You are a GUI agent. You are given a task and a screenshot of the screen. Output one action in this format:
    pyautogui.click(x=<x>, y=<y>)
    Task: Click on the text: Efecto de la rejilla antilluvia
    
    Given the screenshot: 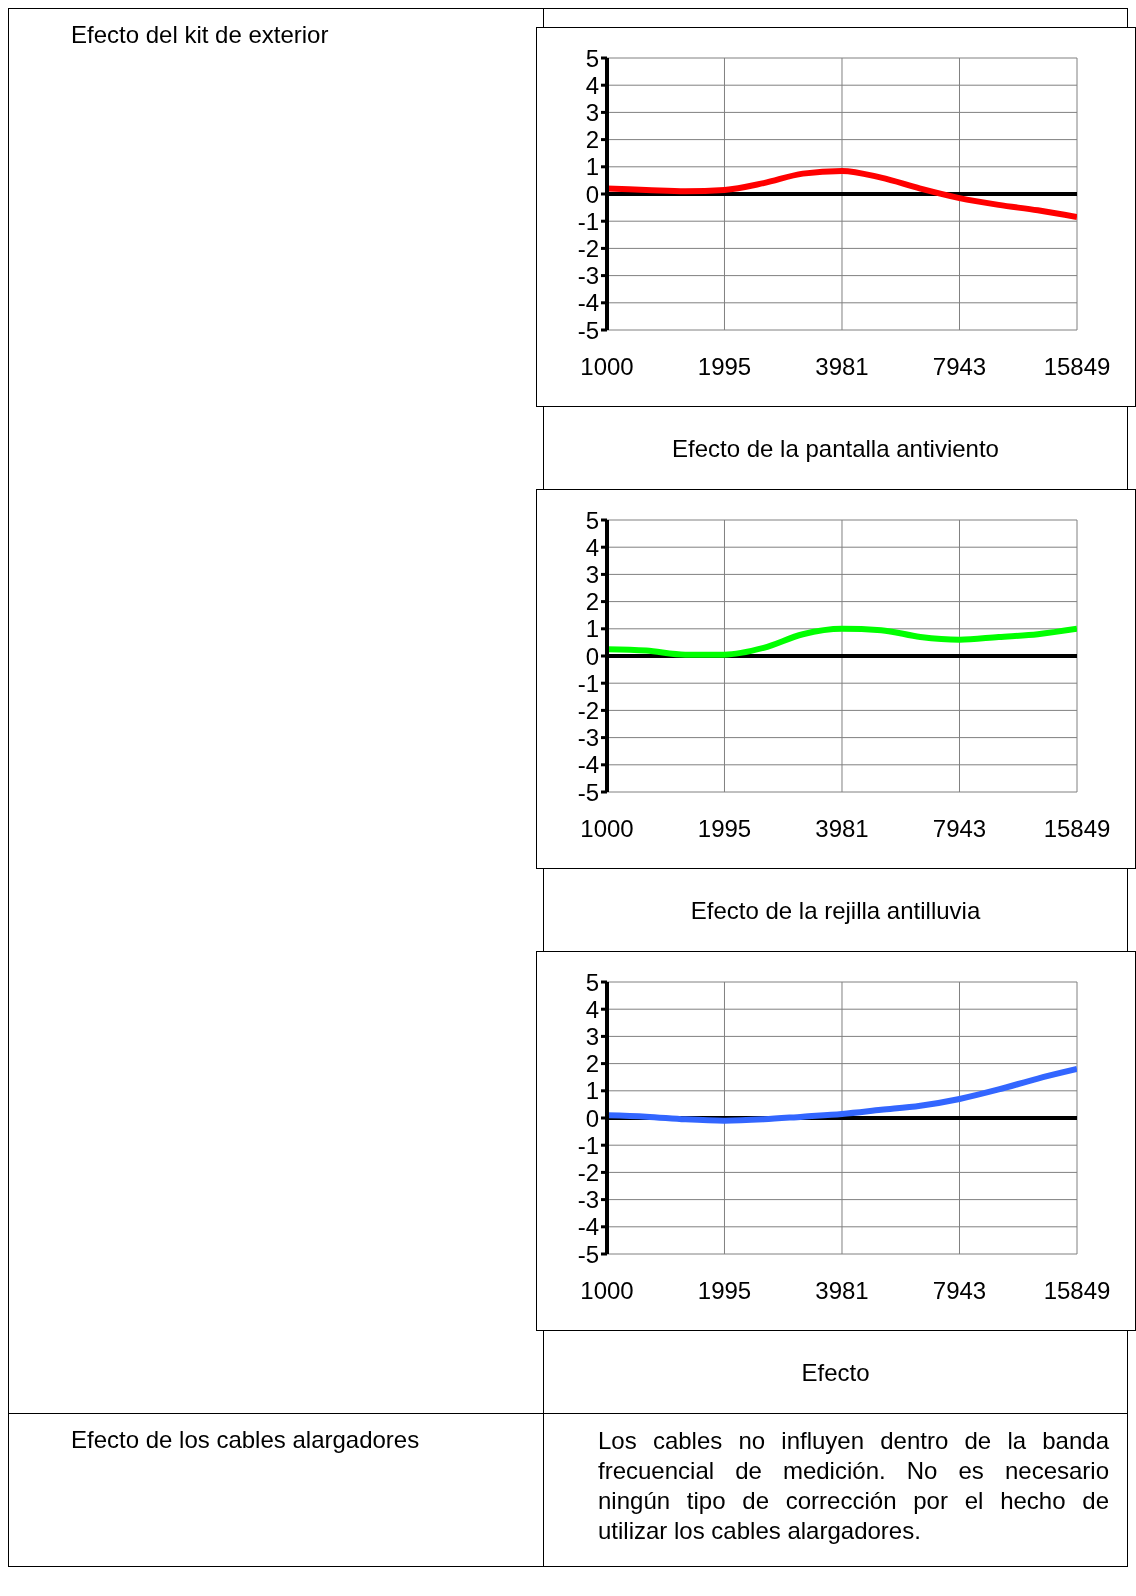 What is the action you would take?
    pyautogui.click(x=835, y=911)
    